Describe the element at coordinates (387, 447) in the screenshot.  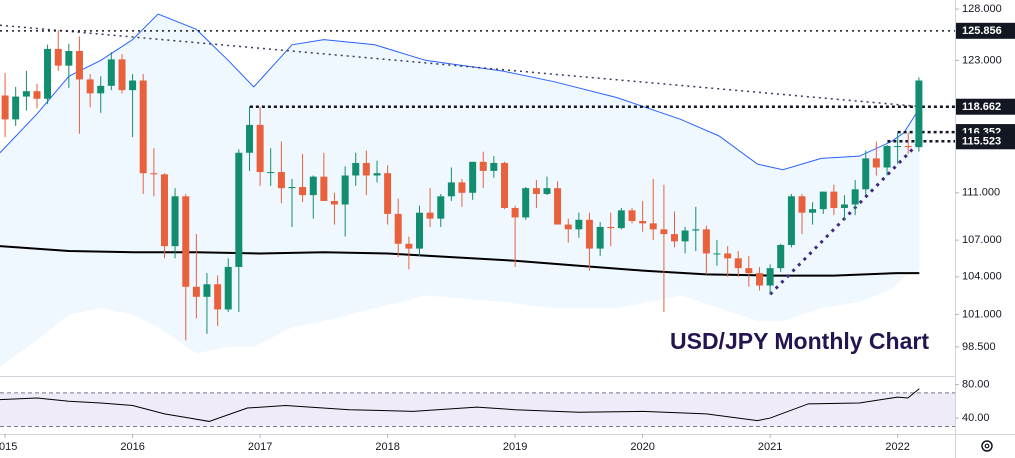
I see `x-tick-label: 2018` at that location.